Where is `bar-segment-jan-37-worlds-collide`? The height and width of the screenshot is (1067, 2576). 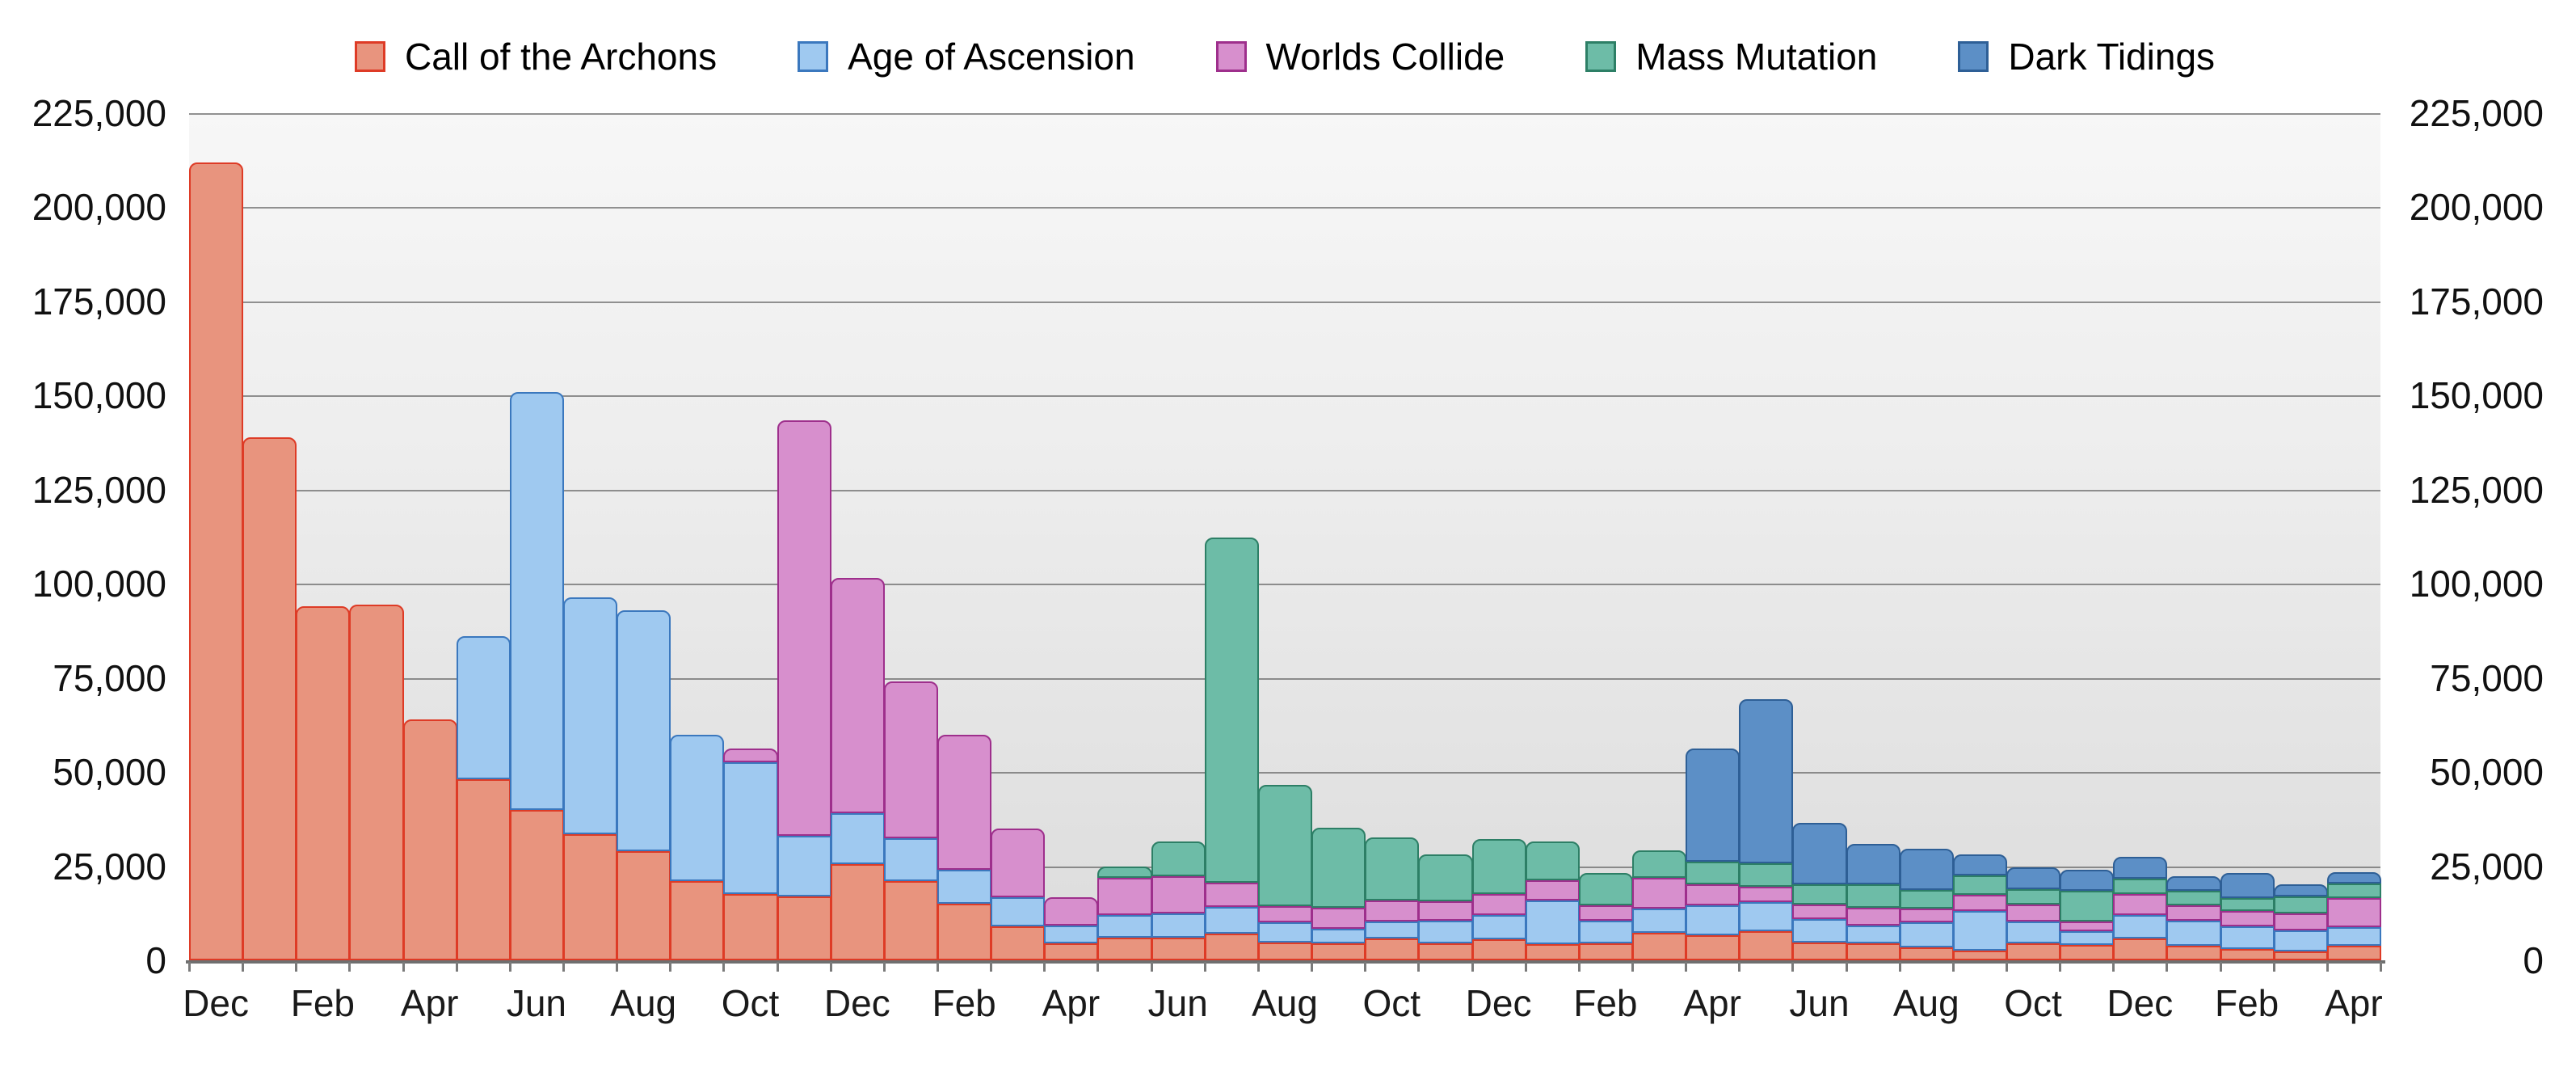 bar-segment-jan-37-worlds-collide is located at coordinates (2193, 913).